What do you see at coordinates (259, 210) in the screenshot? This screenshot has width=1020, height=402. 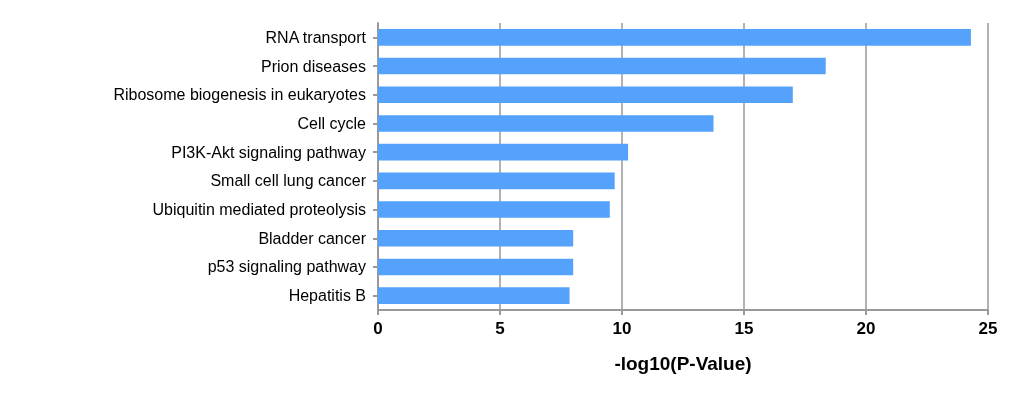 I see `y-tick-label: Ubiquitin mediated proteolysis` at bounding box center [259, 210].